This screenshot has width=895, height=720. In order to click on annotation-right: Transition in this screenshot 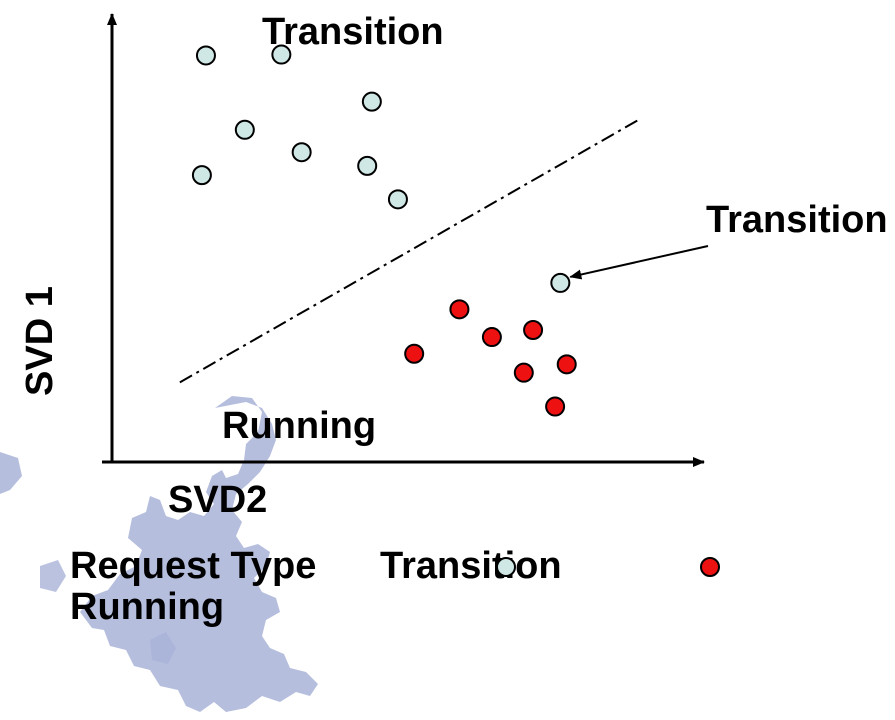, I will do `click(797, 220)`.